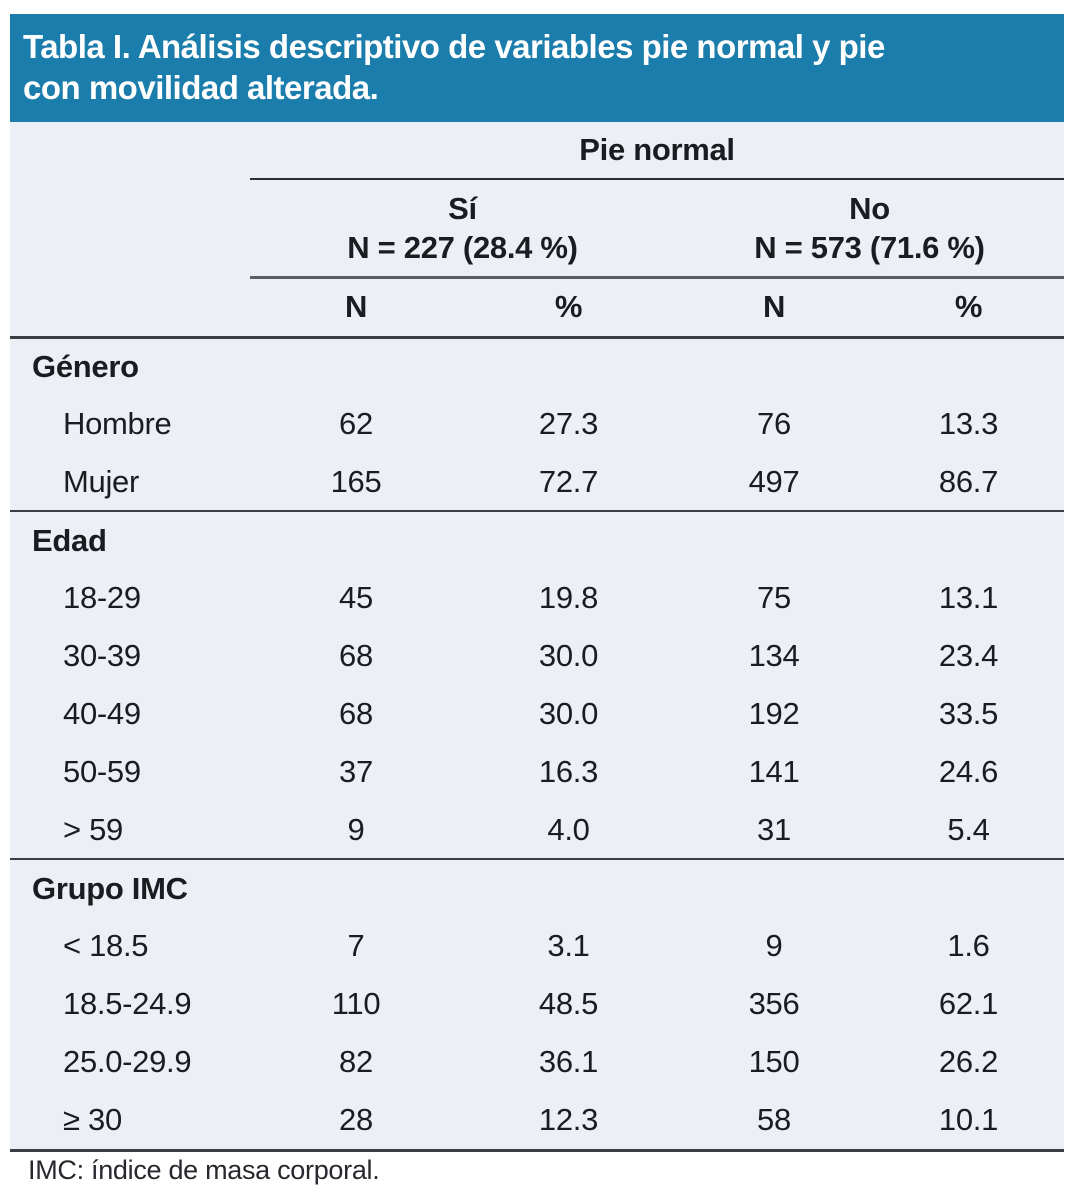  I want to click on section-heading: Edad, so click(537, 539).